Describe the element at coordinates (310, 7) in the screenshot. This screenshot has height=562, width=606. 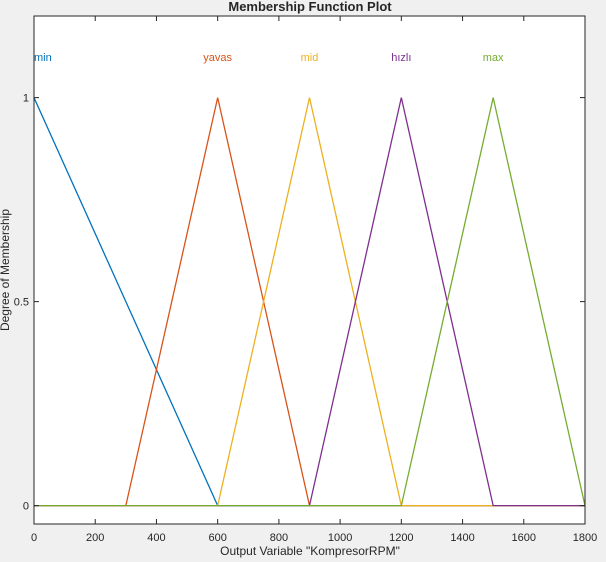
I see `chart-title: Membership Function Plot` at that location.